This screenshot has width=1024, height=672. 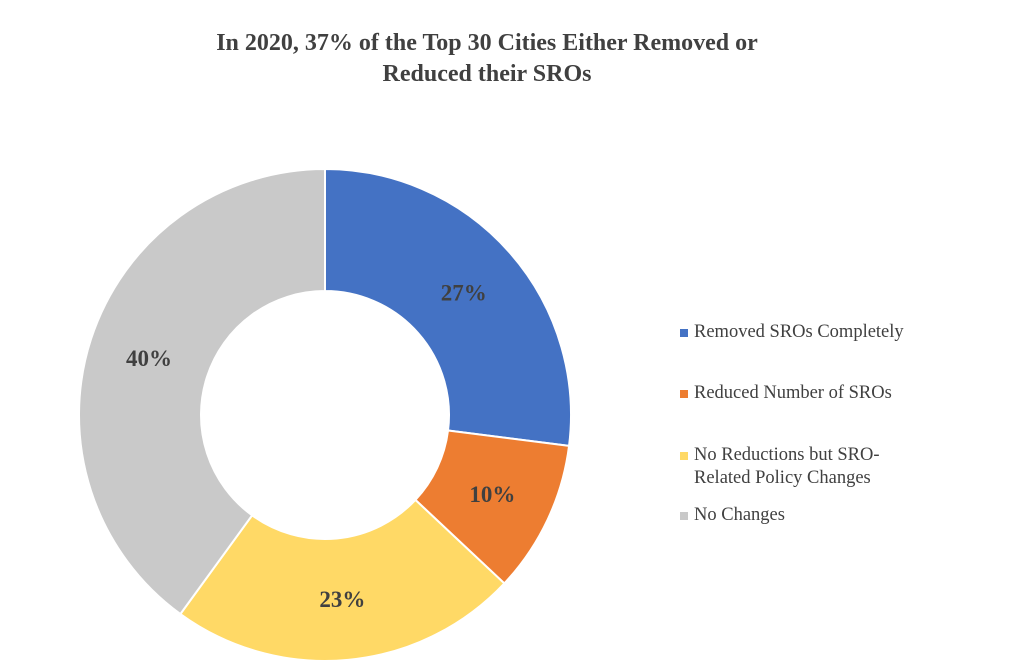 I want to click on legend-label: No Changes, so click(x=739, y=515).